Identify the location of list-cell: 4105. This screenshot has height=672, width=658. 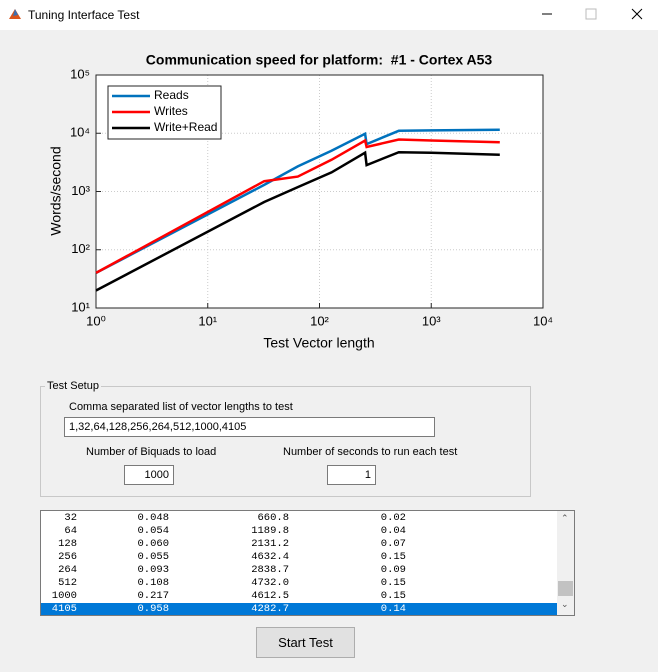
(64, 609).